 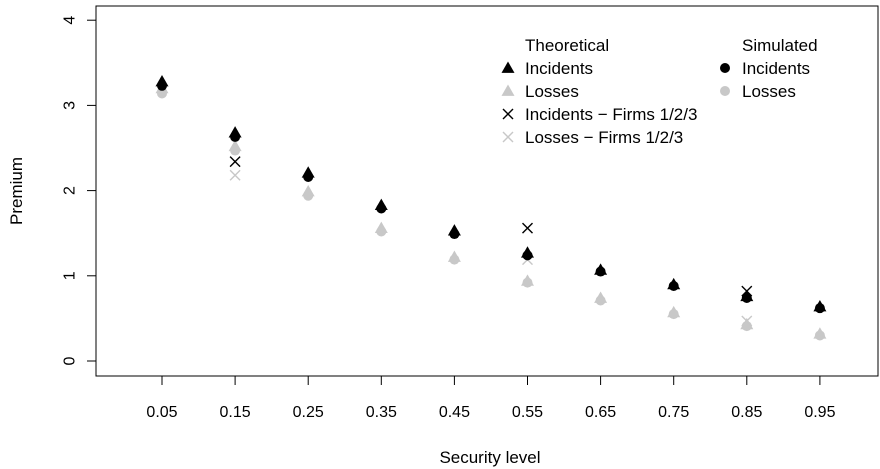 I want to click on x-tick-label: 0.05, so click(x=161, y=412).